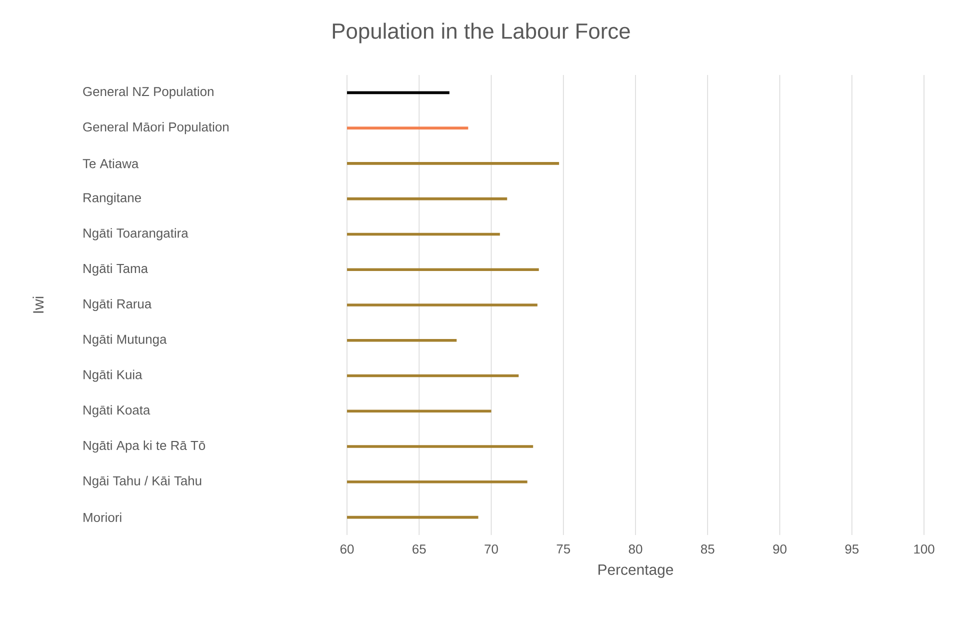 This screenshot has width=962, height=643. I want to click on y-tick-label: Ngāti Kuia, so click(113, 376).